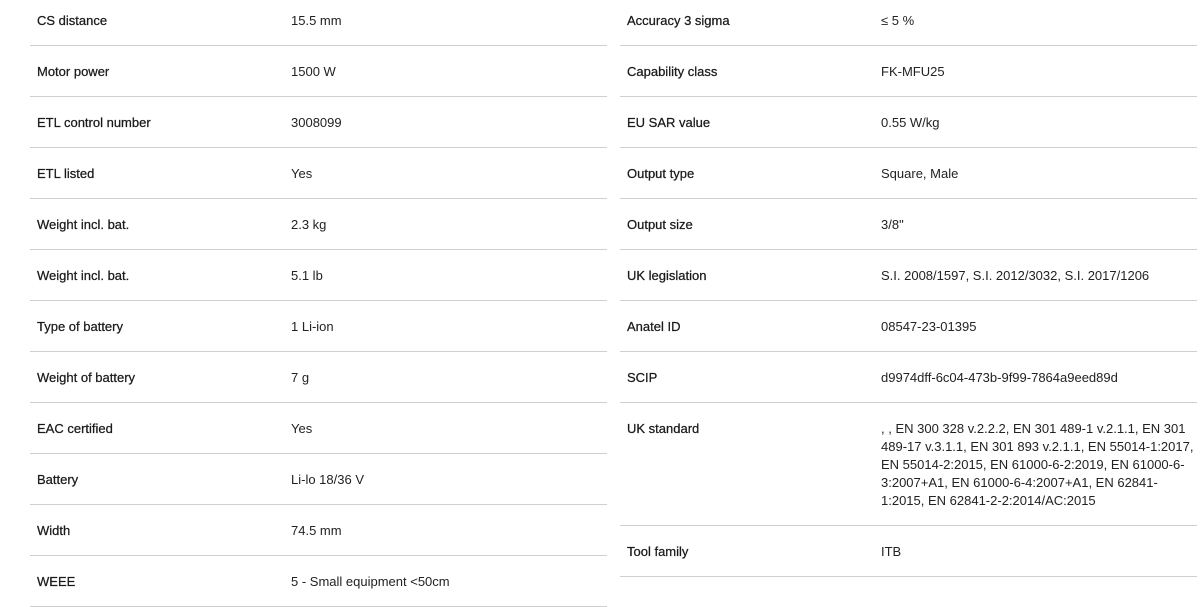  Describe the element at coordinates (658, 551) in the screenshot. I see `spec-label: Tool family` at that location.